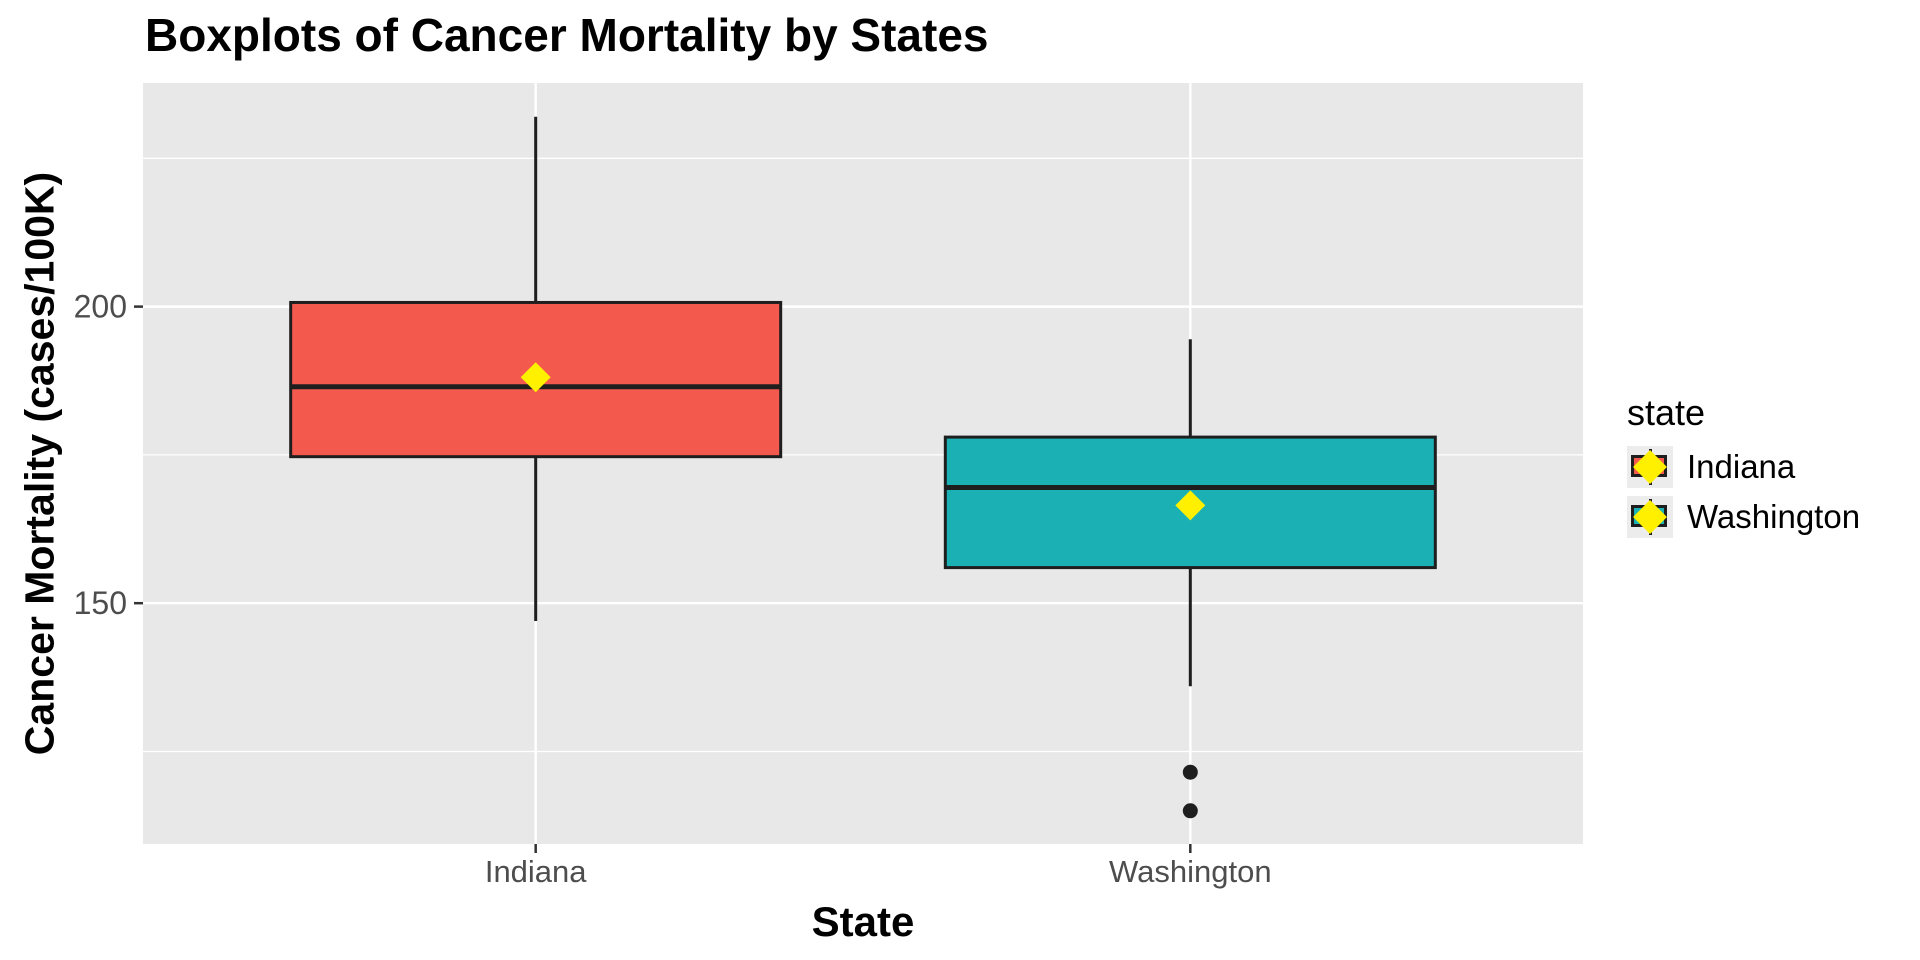 The width and height of the screenshot is (1920, 960). I want to click on legend-key-washington, so click(1650, 517).